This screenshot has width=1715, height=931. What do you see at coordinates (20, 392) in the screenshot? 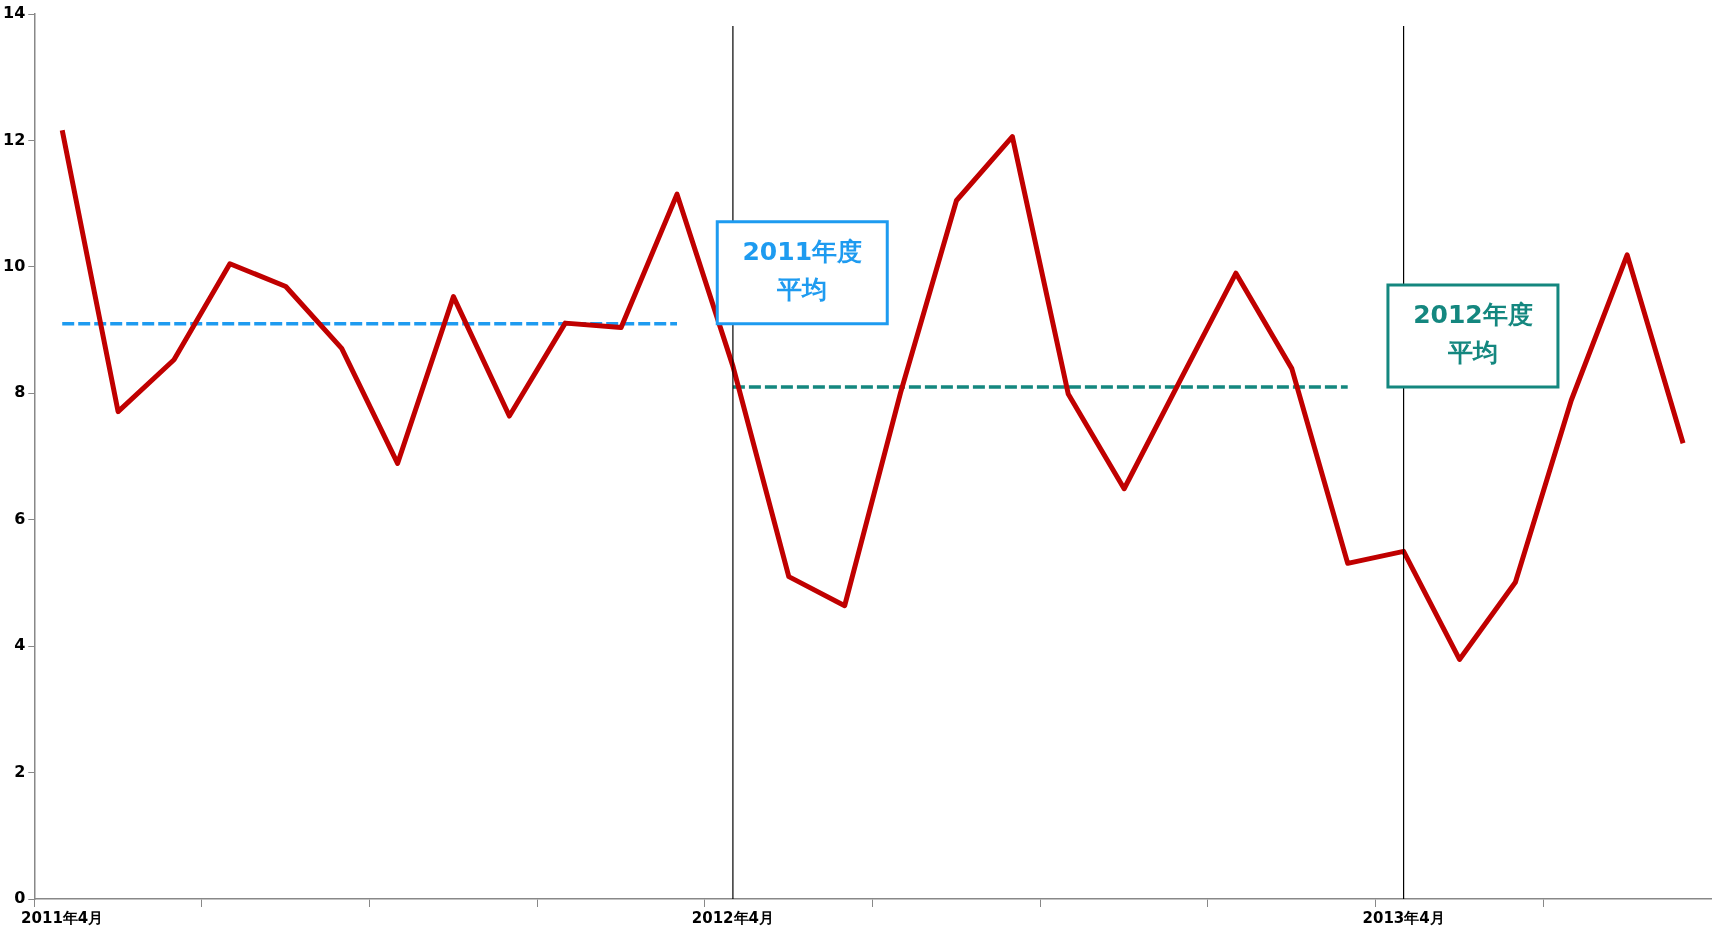
I see `y-tick-label: 8` at bounding box center [20, 392].